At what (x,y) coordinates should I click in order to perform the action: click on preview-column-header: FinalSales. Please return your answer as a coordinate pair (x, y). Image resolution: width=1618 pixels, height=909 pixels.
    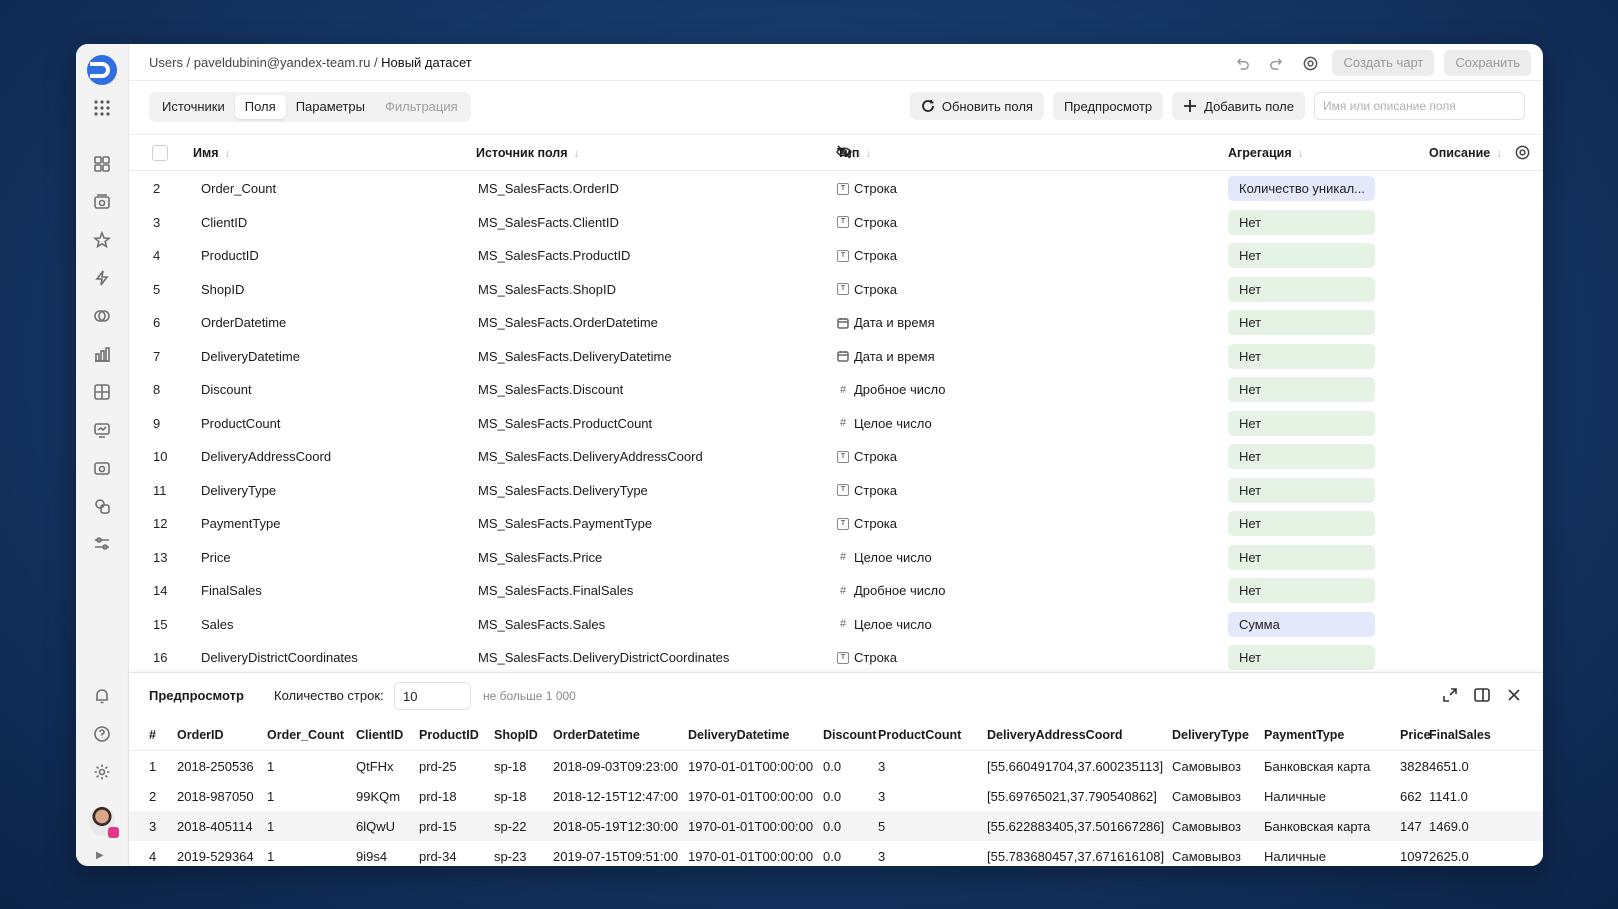
    Looking at the image, I should click on (1460, 735).